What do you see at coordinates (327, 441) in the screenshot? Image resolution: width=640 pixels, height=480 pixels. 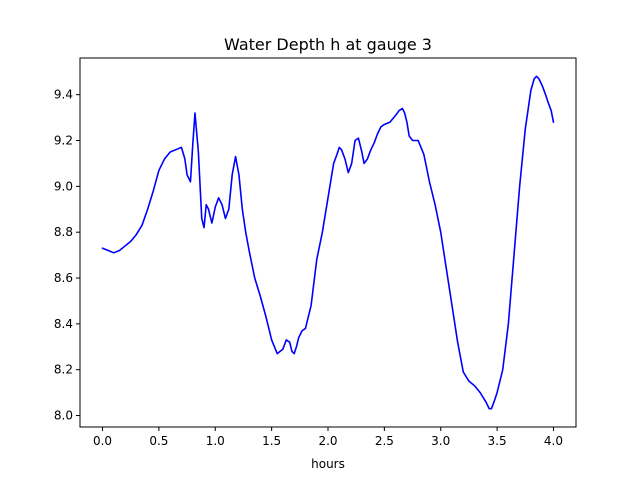 I see `x-tick-label: 2.0` at bounding box center [327, 441].